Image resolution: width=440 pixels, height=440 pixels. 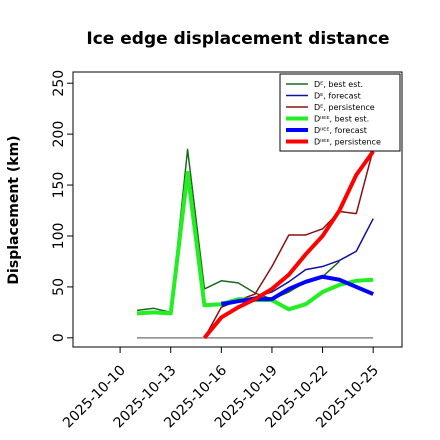 What do you see at coordinates (338, 84) in the screenshot?
I see `legend-label: Dᴱ, best est.` at bounding box center [338, 84].